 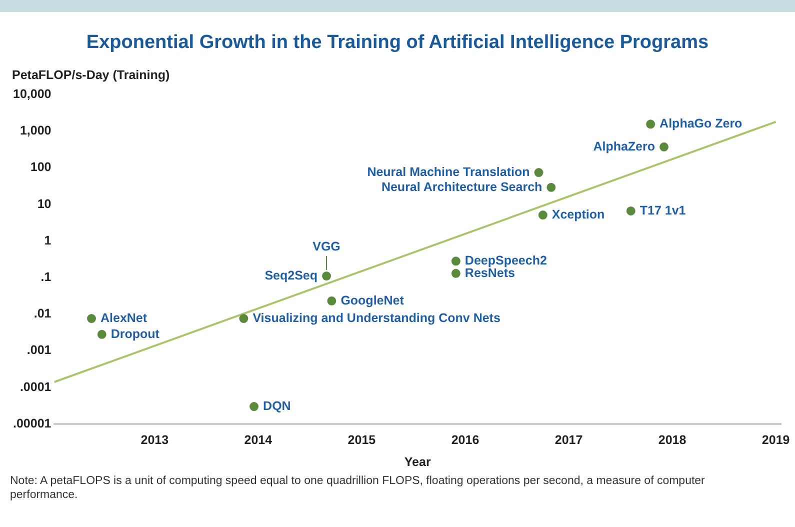 I want to click on y-tick-label: 1, so click(x=48, y=240).